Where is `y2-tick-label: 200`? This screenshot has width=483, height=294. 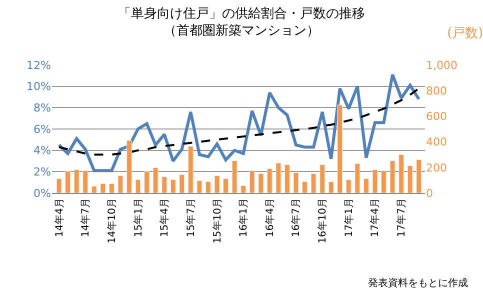 y2-tick-label: 200 is located at coordinates (436, 167).